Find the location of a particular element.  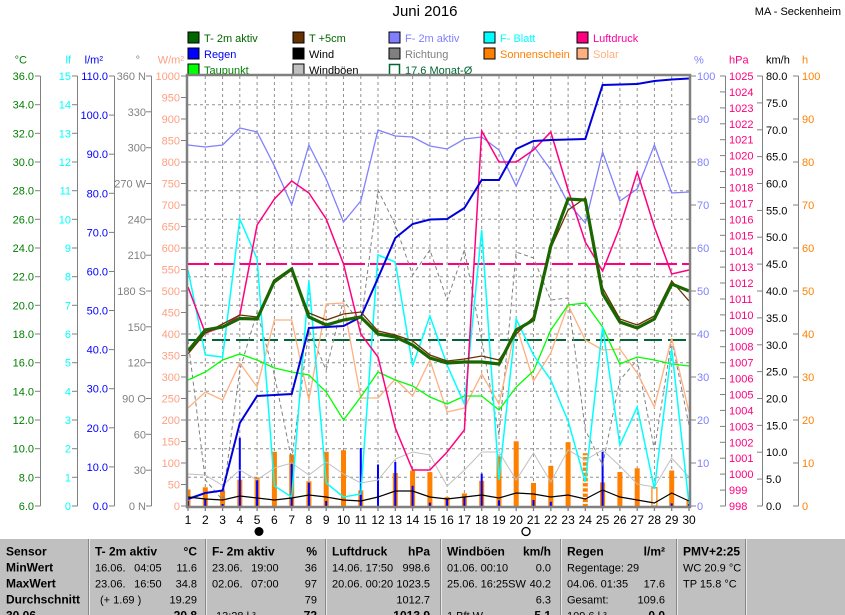

svg-text: 240 is located at coordinates (137, 220).